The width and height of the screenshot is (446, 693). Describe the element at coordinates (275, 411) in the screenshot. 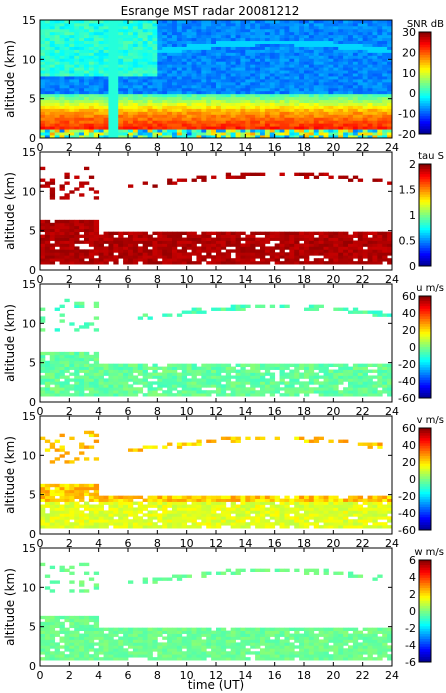

I see `u-xtick-label: 16` at that location.